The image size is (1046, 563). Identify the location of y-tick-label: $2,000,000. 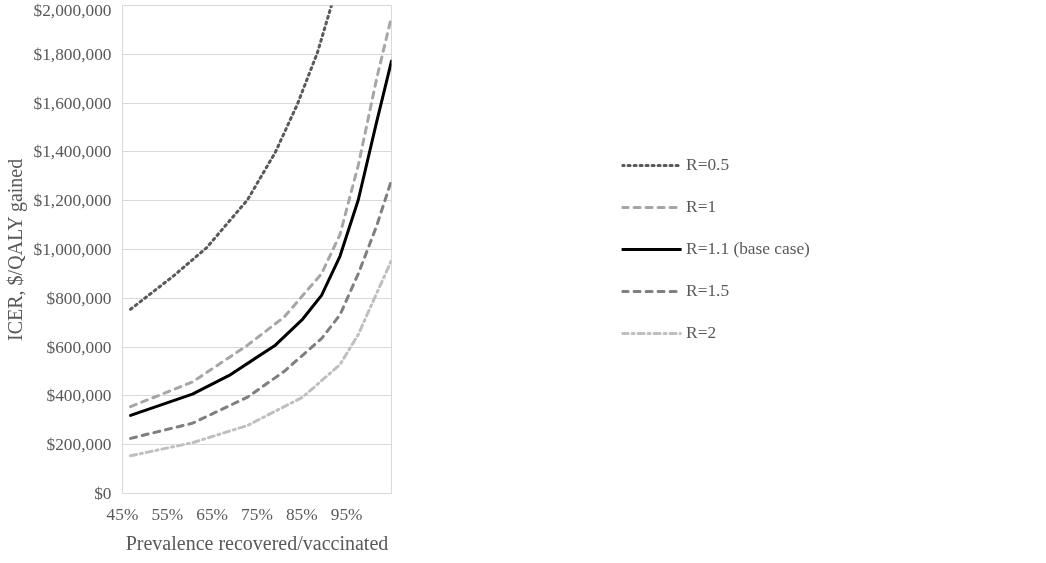
(72, 10).